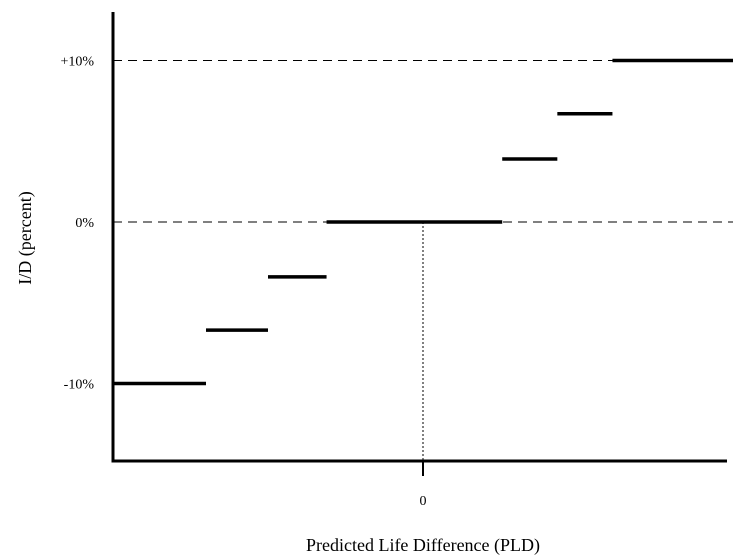 The image size is (734, 559). I want to click on y-tick-label: 0%, so click(84, 223).